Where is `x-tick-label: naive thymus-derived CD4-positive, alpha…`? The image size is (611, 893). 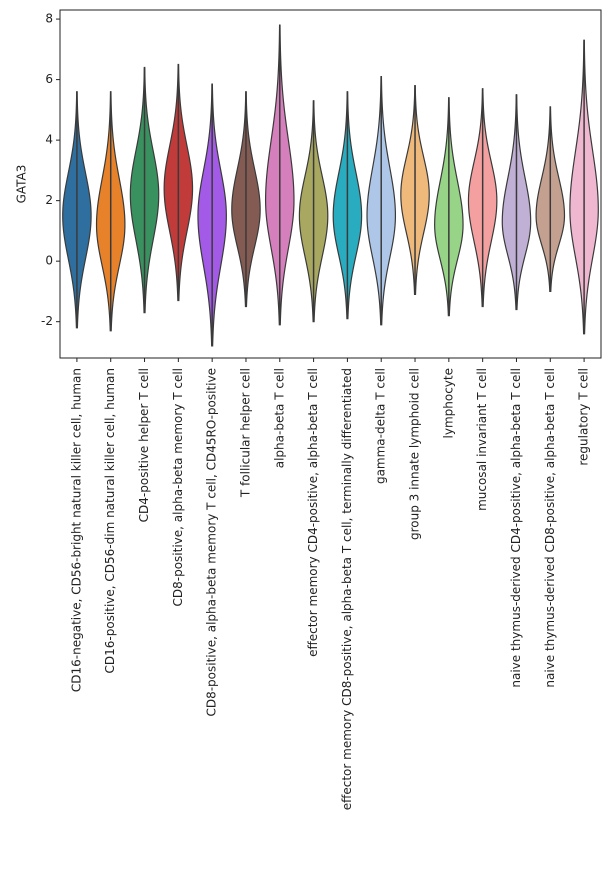
x-tick-label: naive thymus-derived CD4-positive, alpha… is located at coordinates (516, 528).